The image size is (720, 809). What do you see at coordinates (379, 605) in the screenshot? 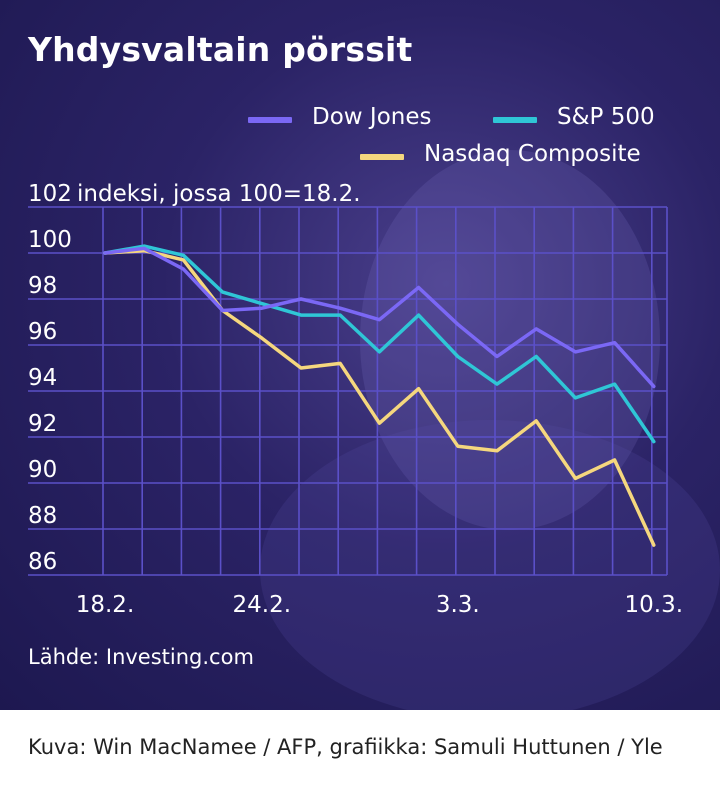
I see `x-tick-labels: 18.2. 24.2. 3.3. 10.3.` at bounding box center [379, 605].